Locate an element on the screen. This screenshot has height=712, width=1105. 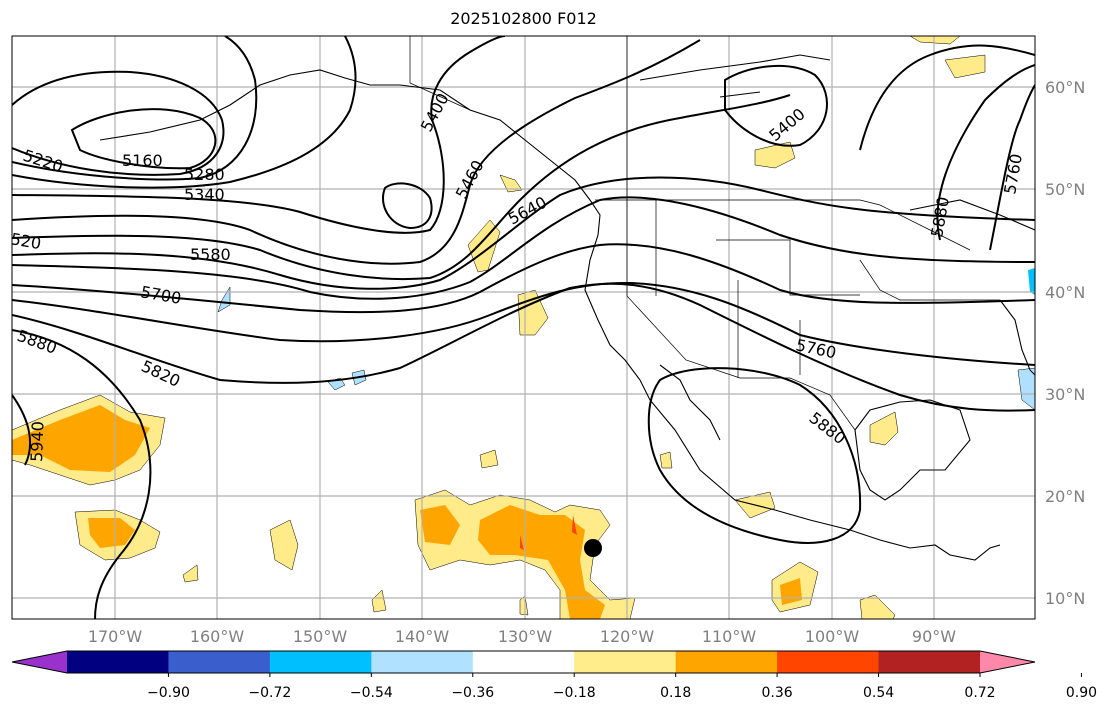
colorbar-tick-label: −0.90 is located at coordinates (168, 693).